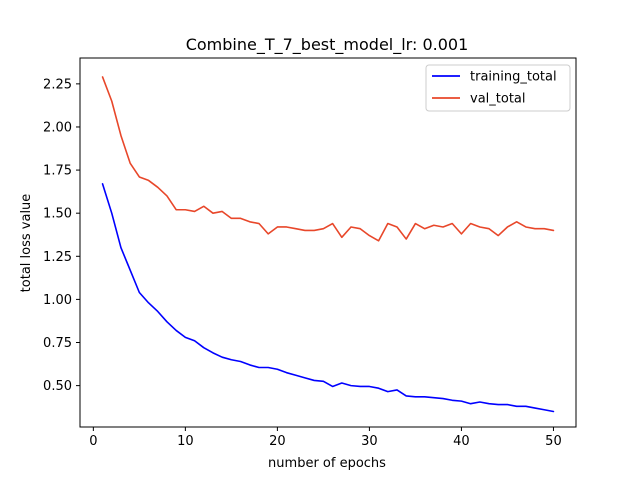 The image size is (640, 480). I want to click on x-tick-label: 40, so click(461, 441).